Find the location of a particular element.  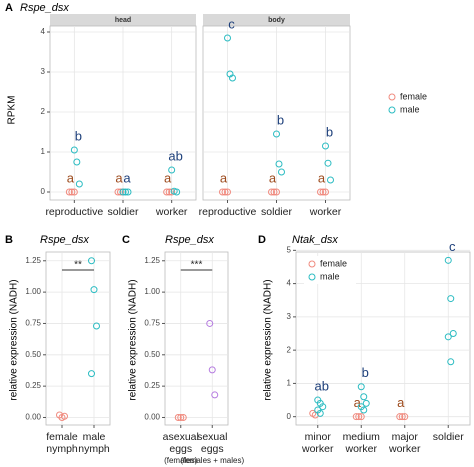

y-axis-title: RPKM is located at coordinates (12, 110).